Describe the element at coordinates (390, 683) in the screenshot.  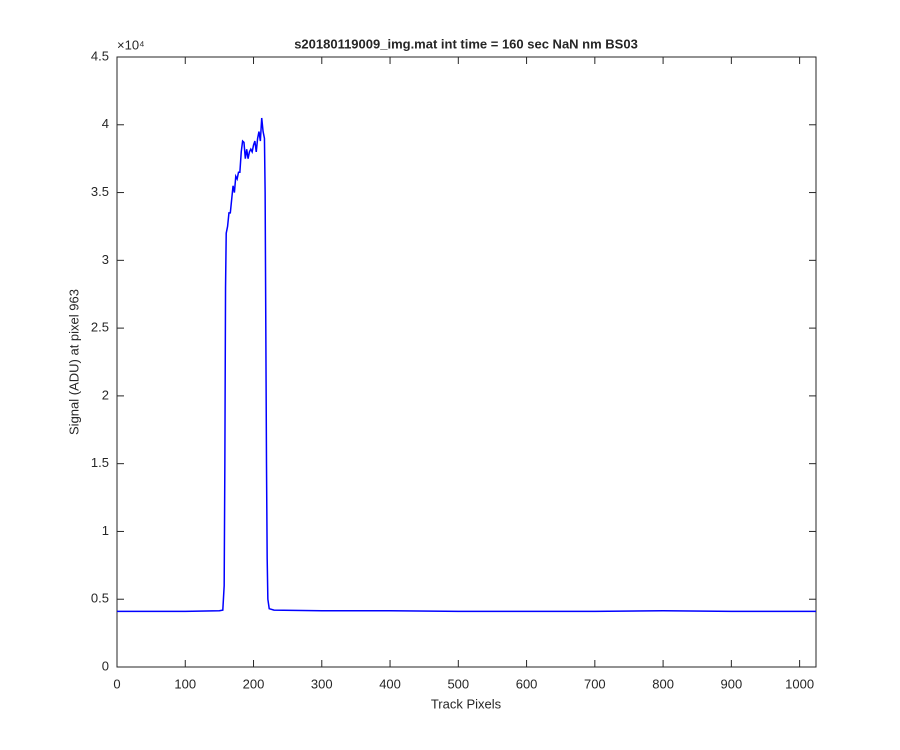
I see `x-tick-label: 400` at that location.